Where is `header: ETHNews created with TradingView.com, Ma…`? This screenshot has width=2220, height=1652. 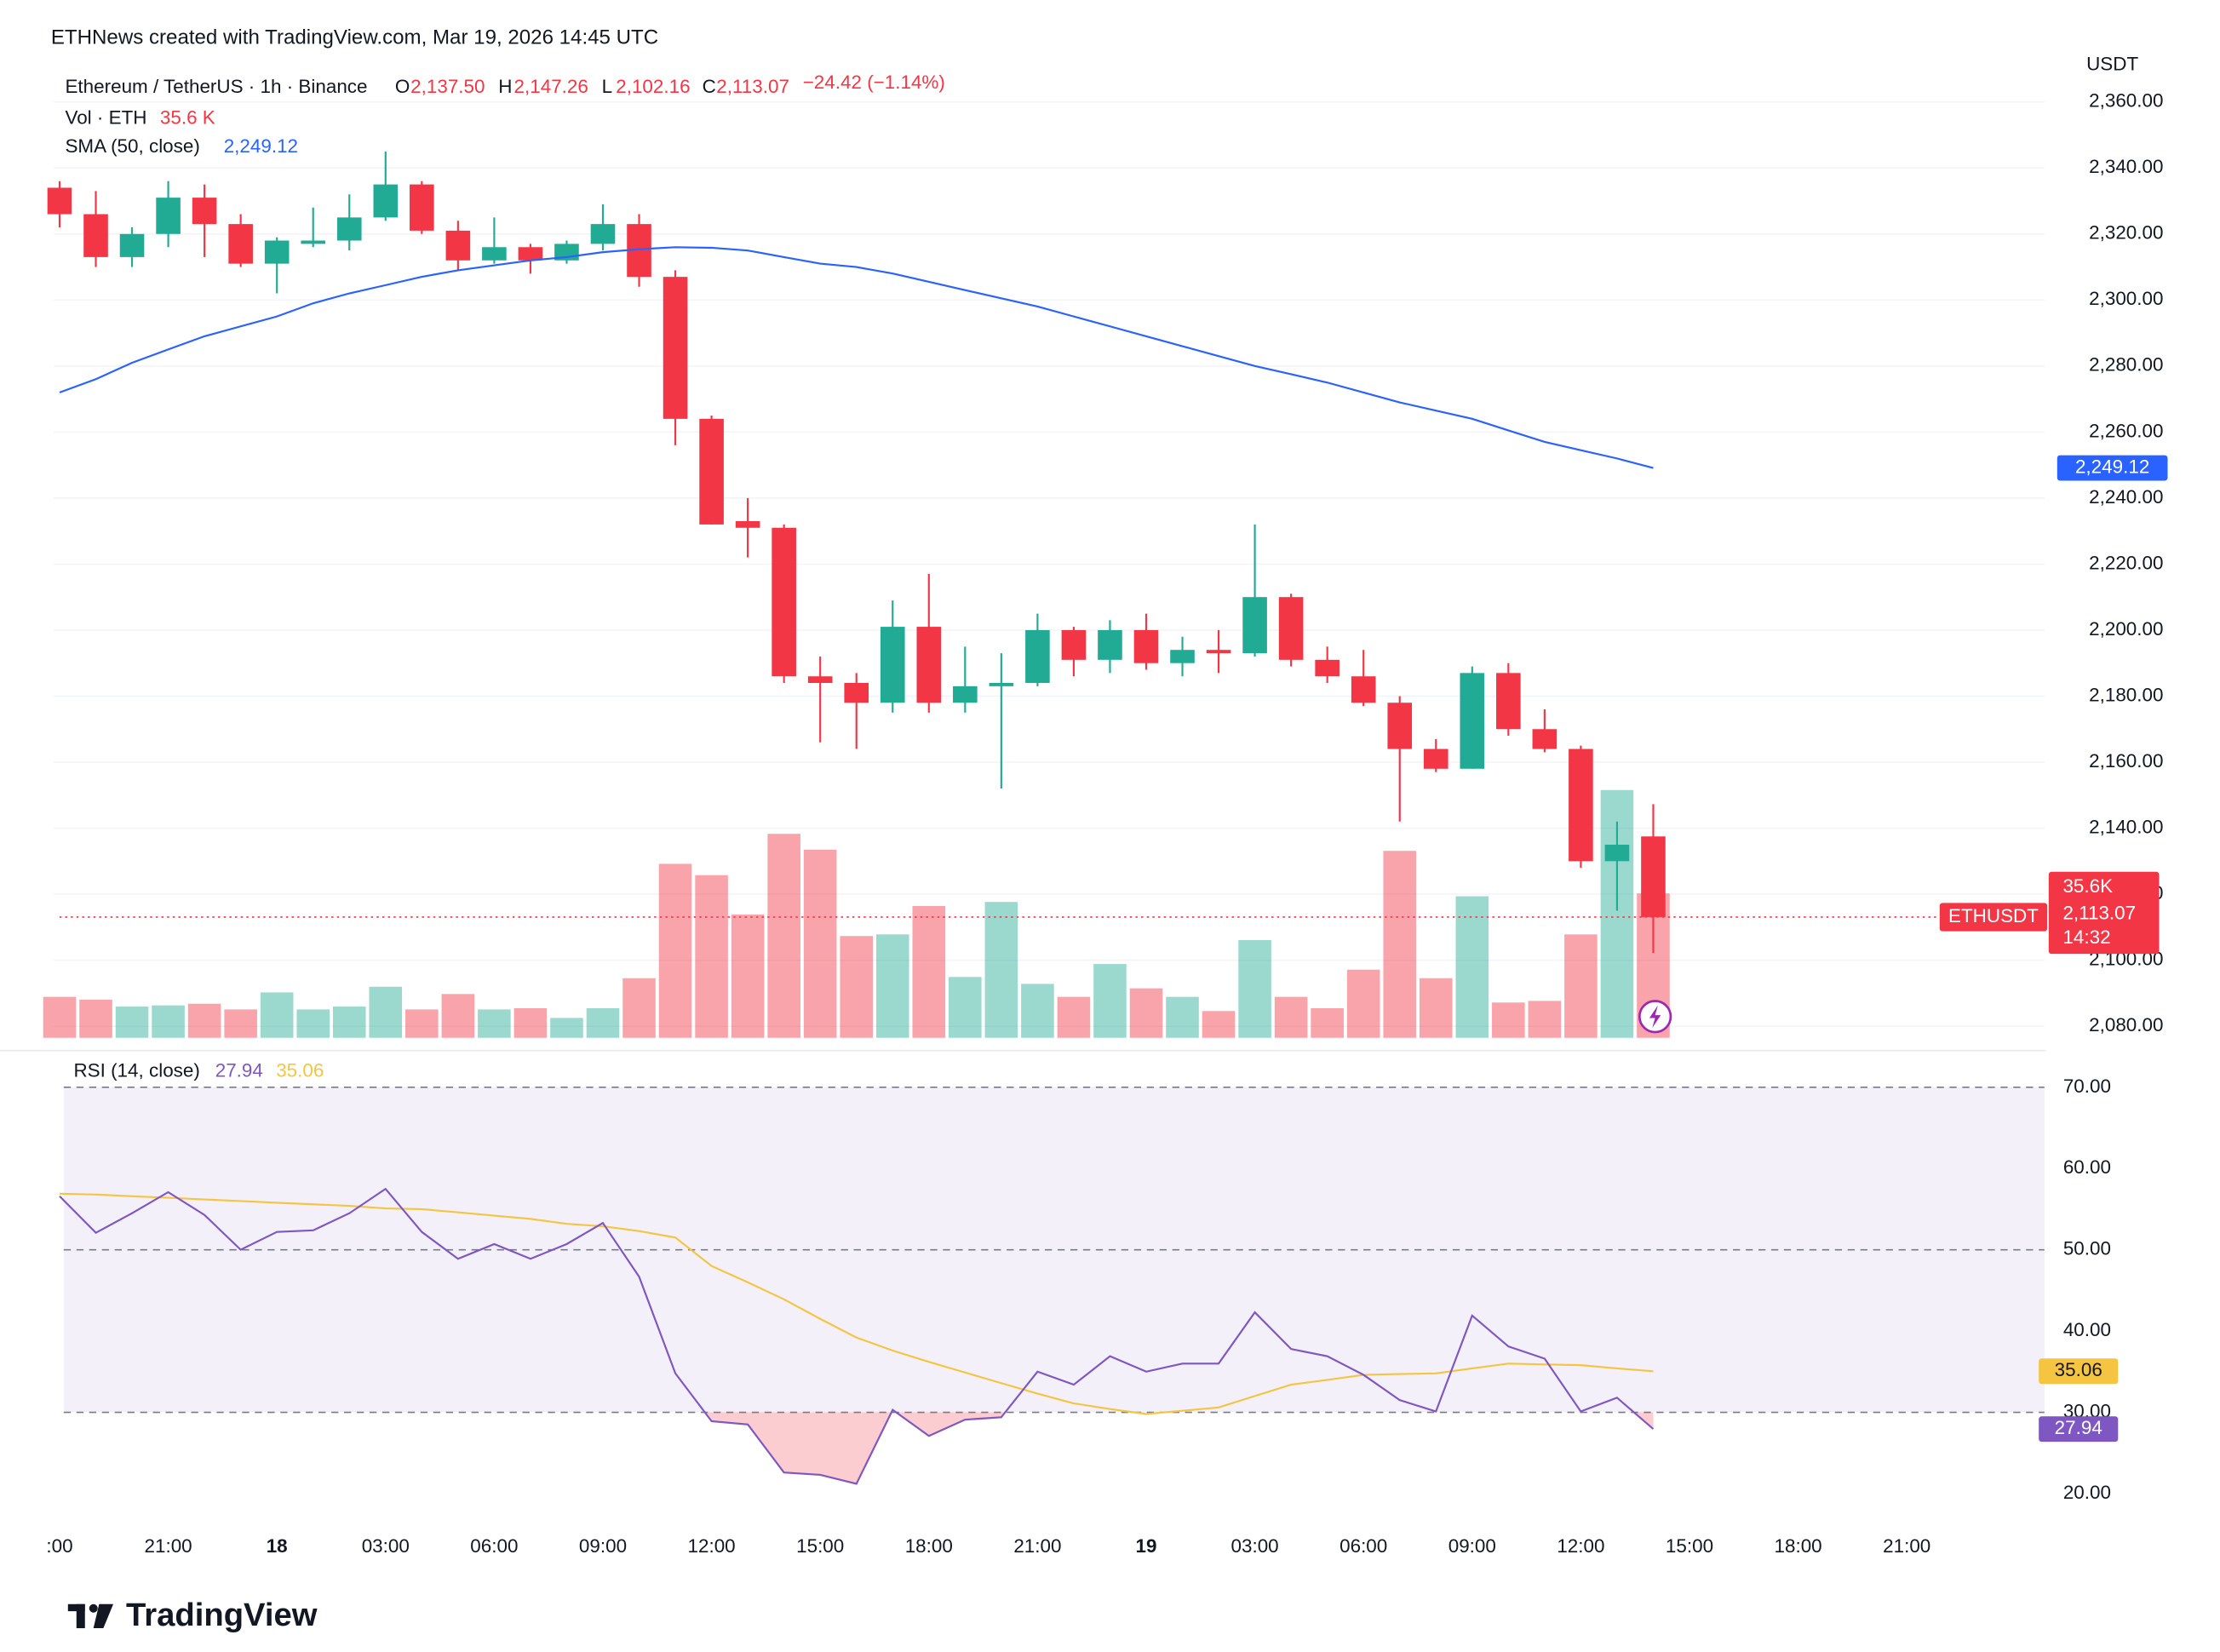
header: ETHNews created with TradingView.com, Ma… is located at coordinates (355, 37).